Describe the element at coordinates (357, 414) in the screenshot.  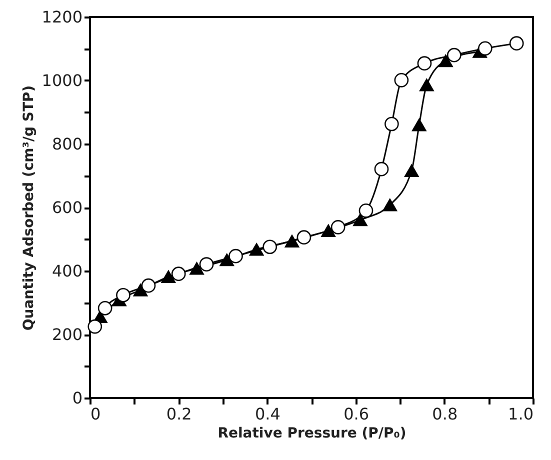
I see `x-tick-label: 0.6` at that location.